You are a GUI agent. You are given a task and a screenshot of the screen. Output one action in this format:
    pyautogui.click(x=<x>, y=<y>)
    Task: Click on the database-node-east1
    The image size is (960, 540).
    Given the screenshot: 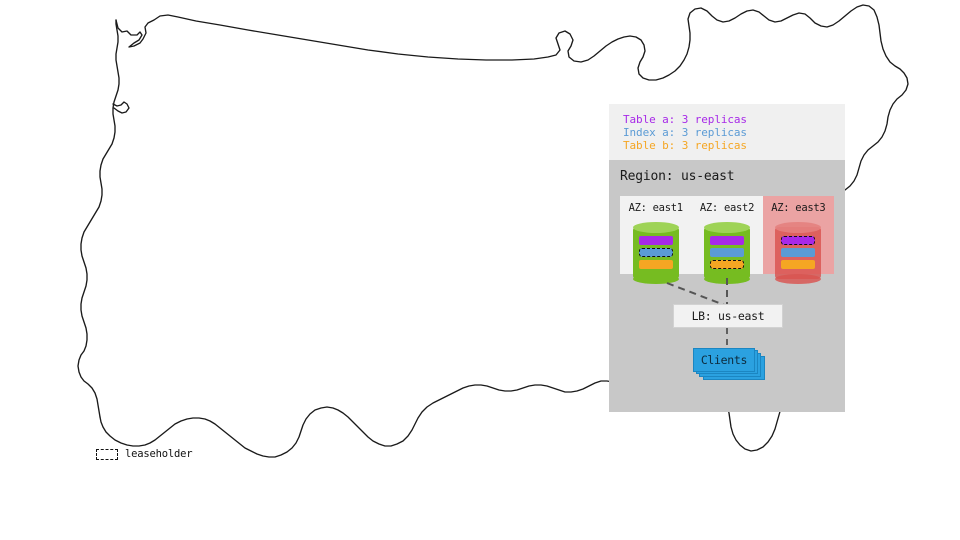 What is the action you would take?
    pyautogui.click(x=655, y=253)
    